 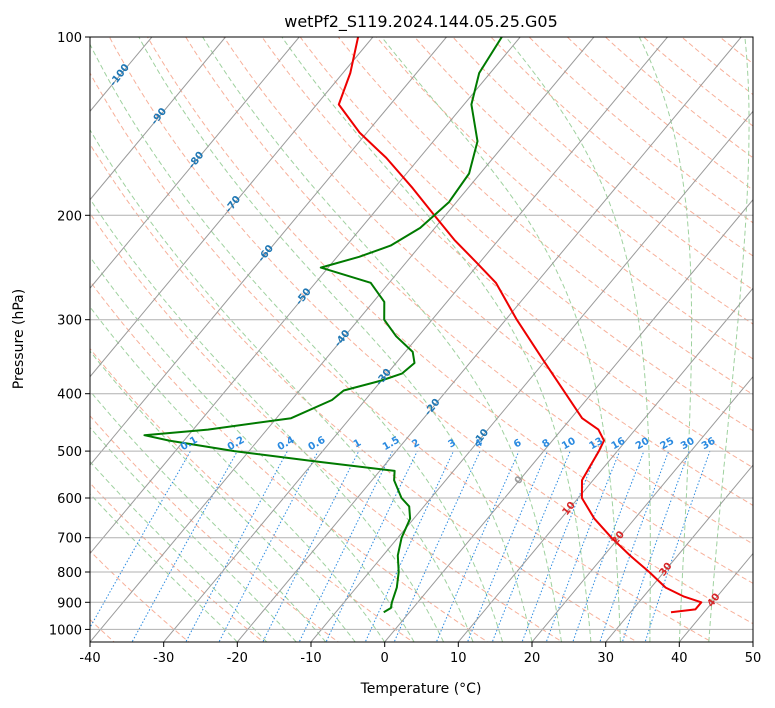 I want to click on y-tick-label: 900, so click(x=69, y=603).